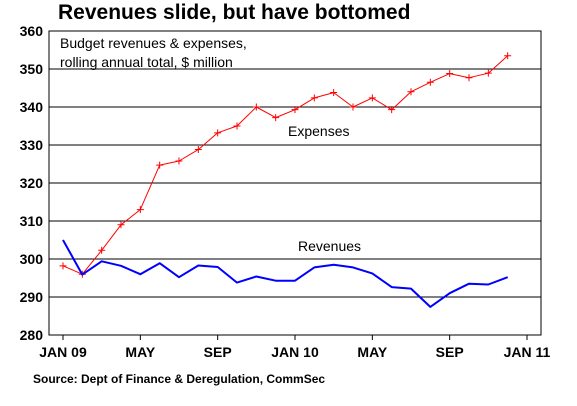 The image size is (577, 406). What do you see at coordinates (32, 221) in the screenshot?
I see `y-tick-label: 310` at bounding box center [32, 221].